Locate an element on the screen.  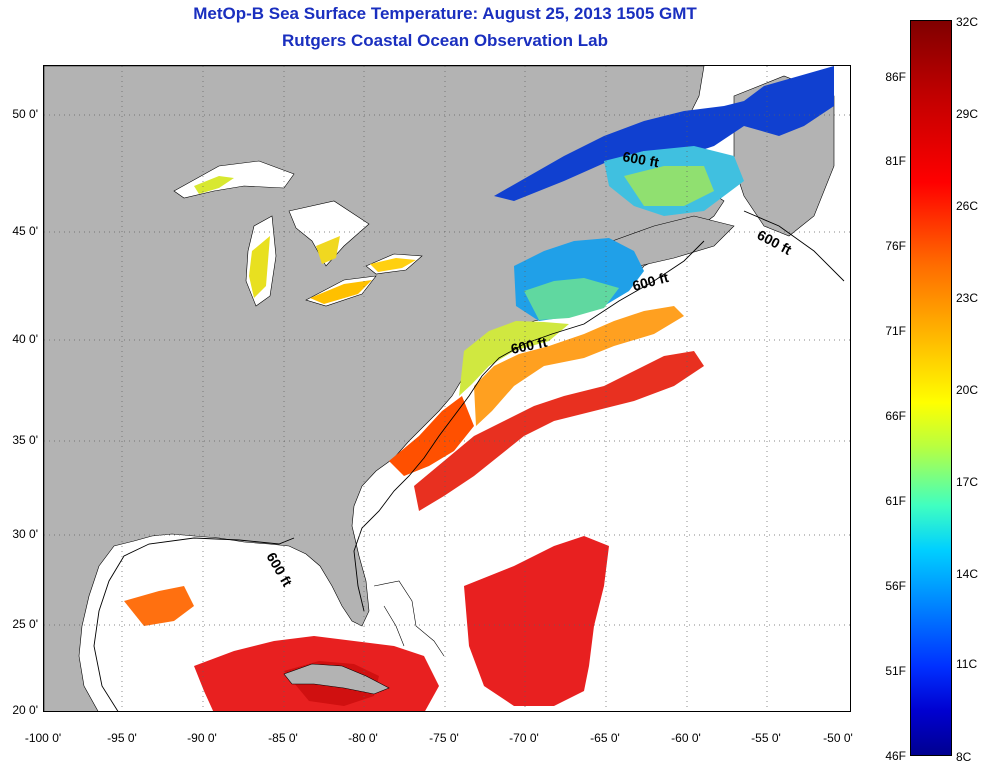
bahamas-outline is located at coordinates (409, 618).